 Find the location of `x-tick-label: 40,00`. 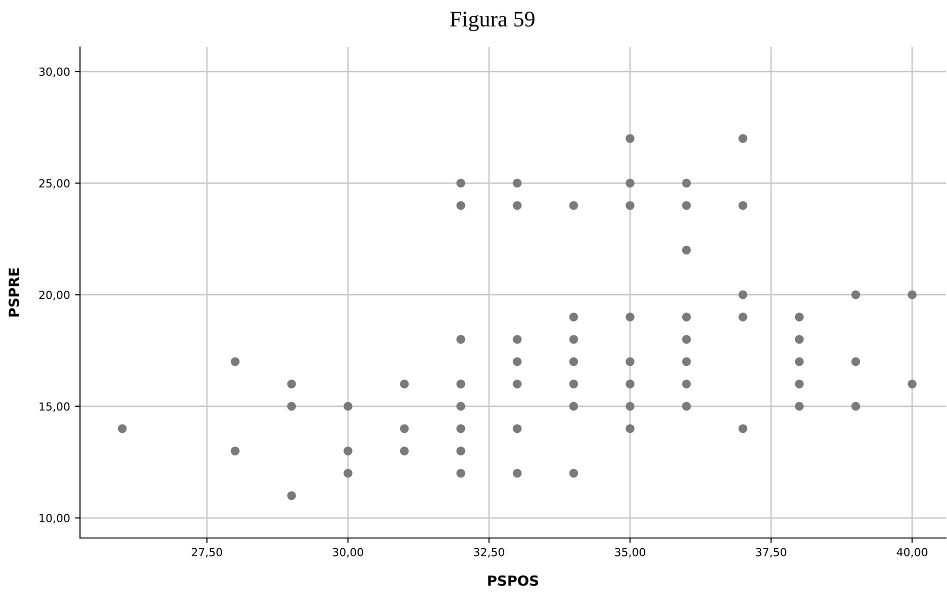

x-tick-label: 40,00 is located at coordinates (912, 553).